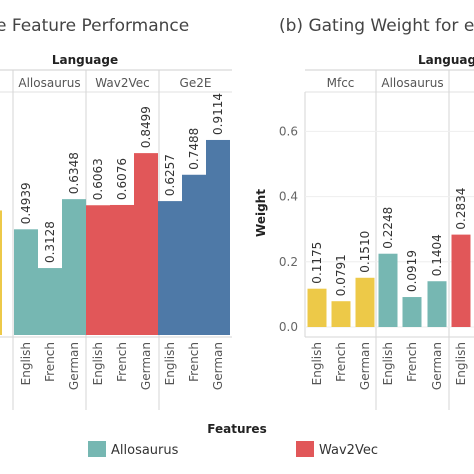  I want to click on left-data-label: 0.6348, so click(74, 173).